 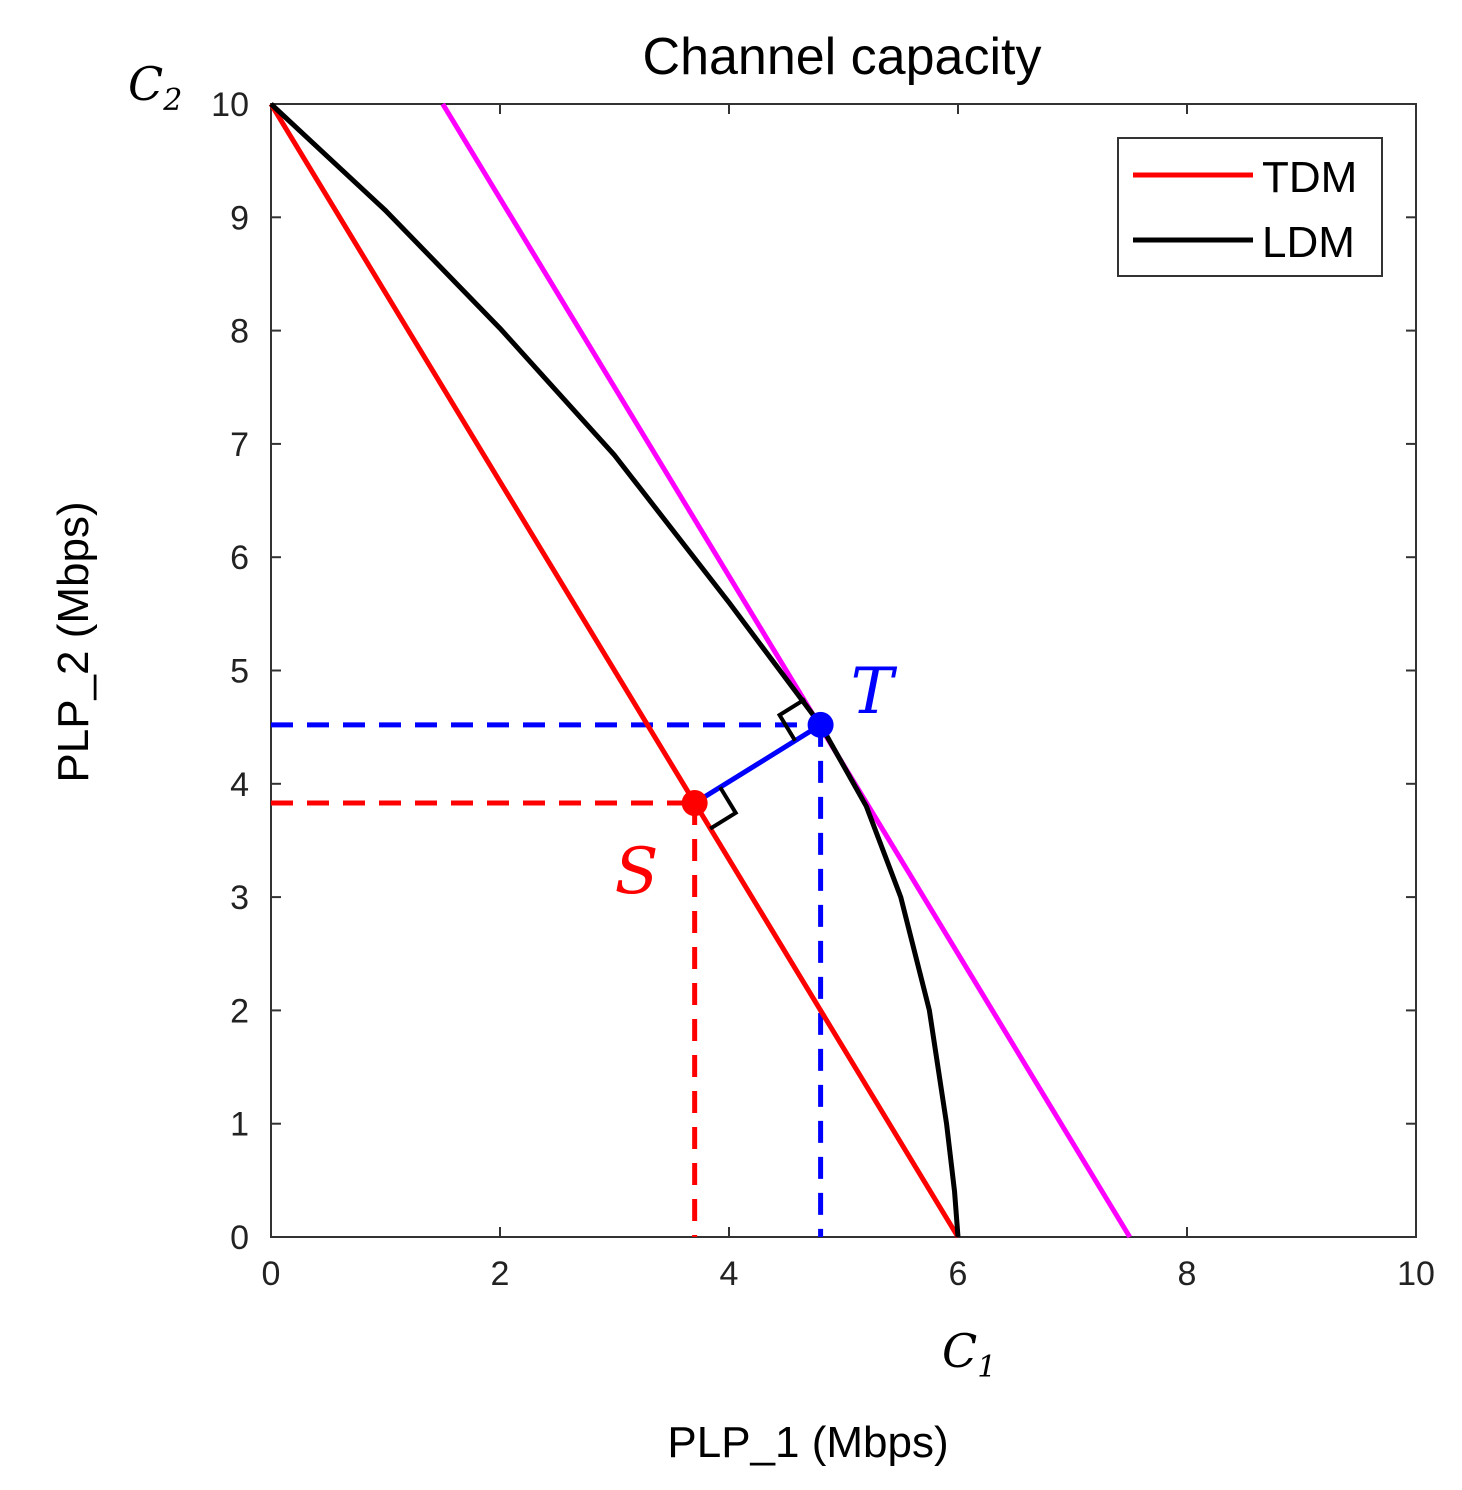 I want to click on point-label-s: S, so click(x=637, y=872).